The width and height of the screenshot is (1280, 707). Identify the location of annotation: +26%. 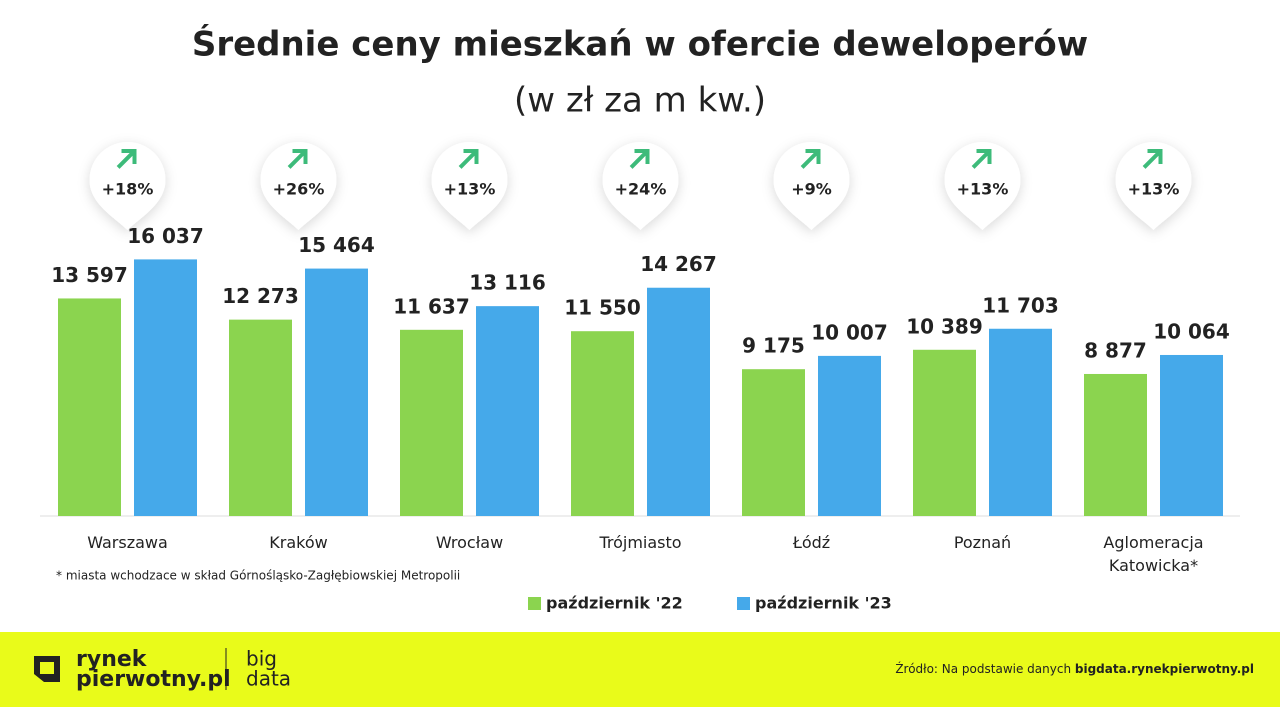
(299, 189).